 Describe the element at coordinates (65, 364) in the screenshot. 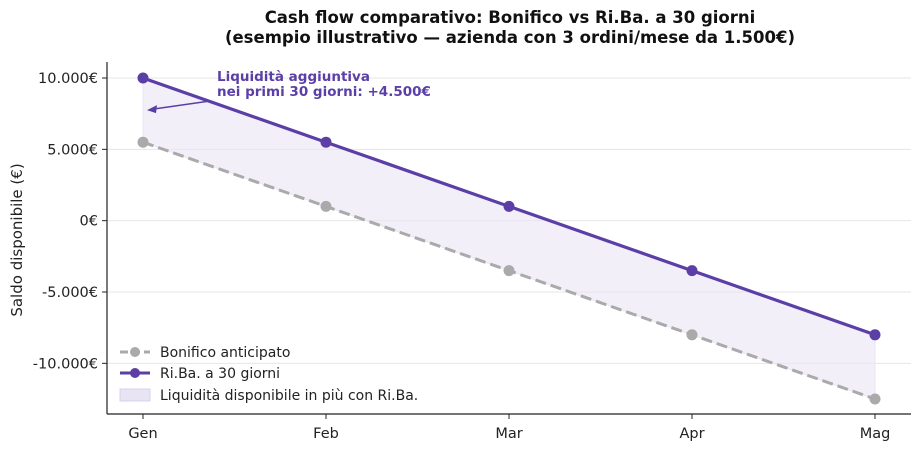

I see `y-tick-label: -10.000€` at that location.